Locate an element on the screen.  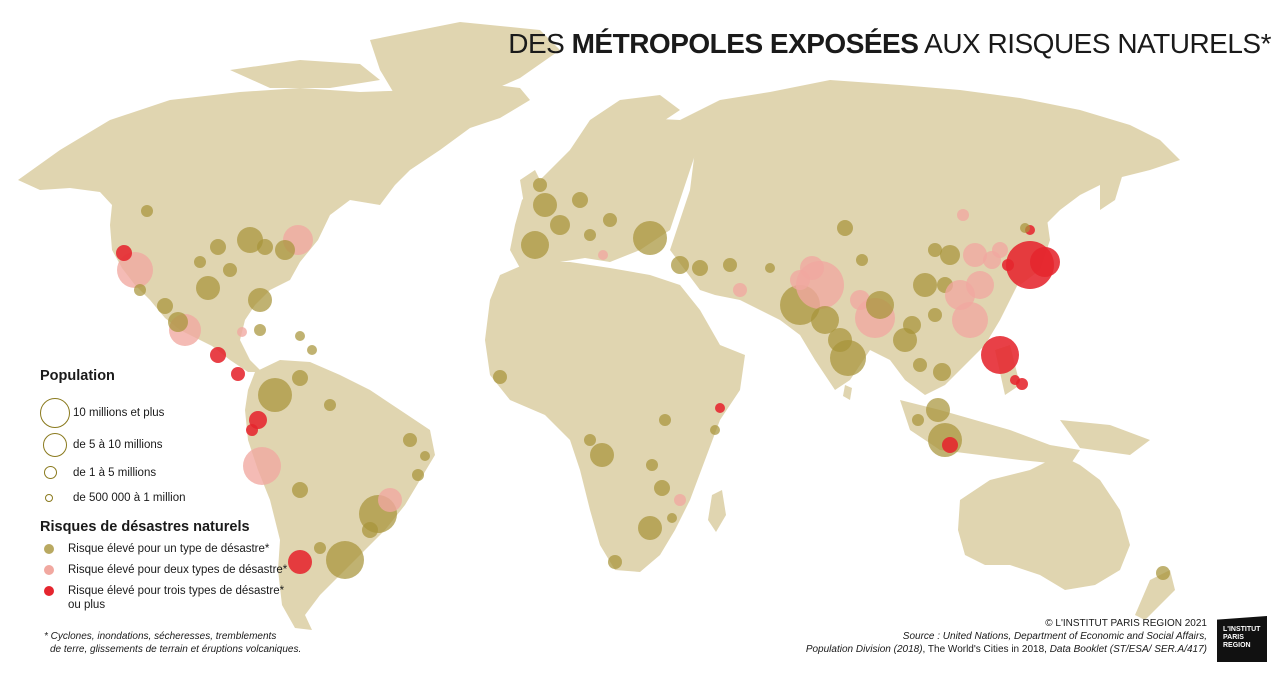
legend-size-label: de 1 à 5 millions is located at coordinates (115, 472).